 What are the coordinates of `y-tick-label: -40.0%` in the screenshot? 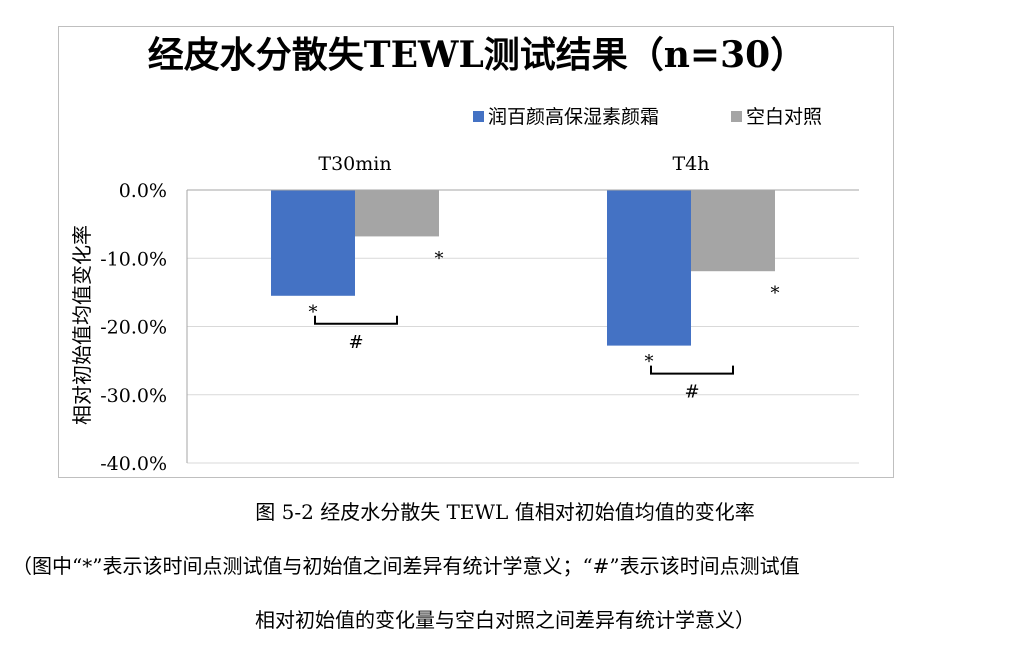 It's located at (133, 464).